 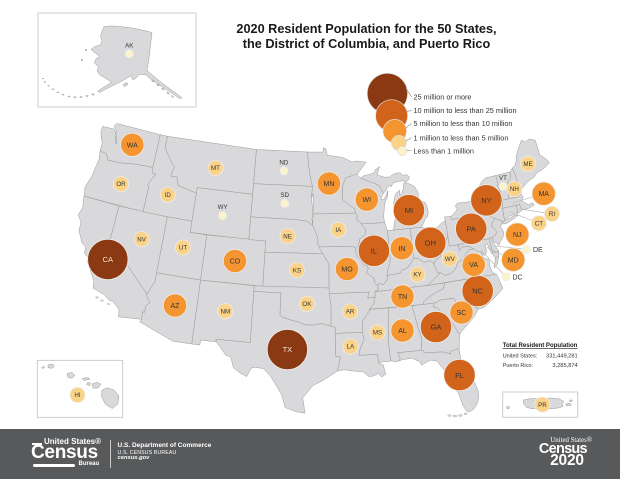 What do you see at coordinates (287, 236) in the screenshot?
I see `svg-text: NE` at bounding box center [287, 236].